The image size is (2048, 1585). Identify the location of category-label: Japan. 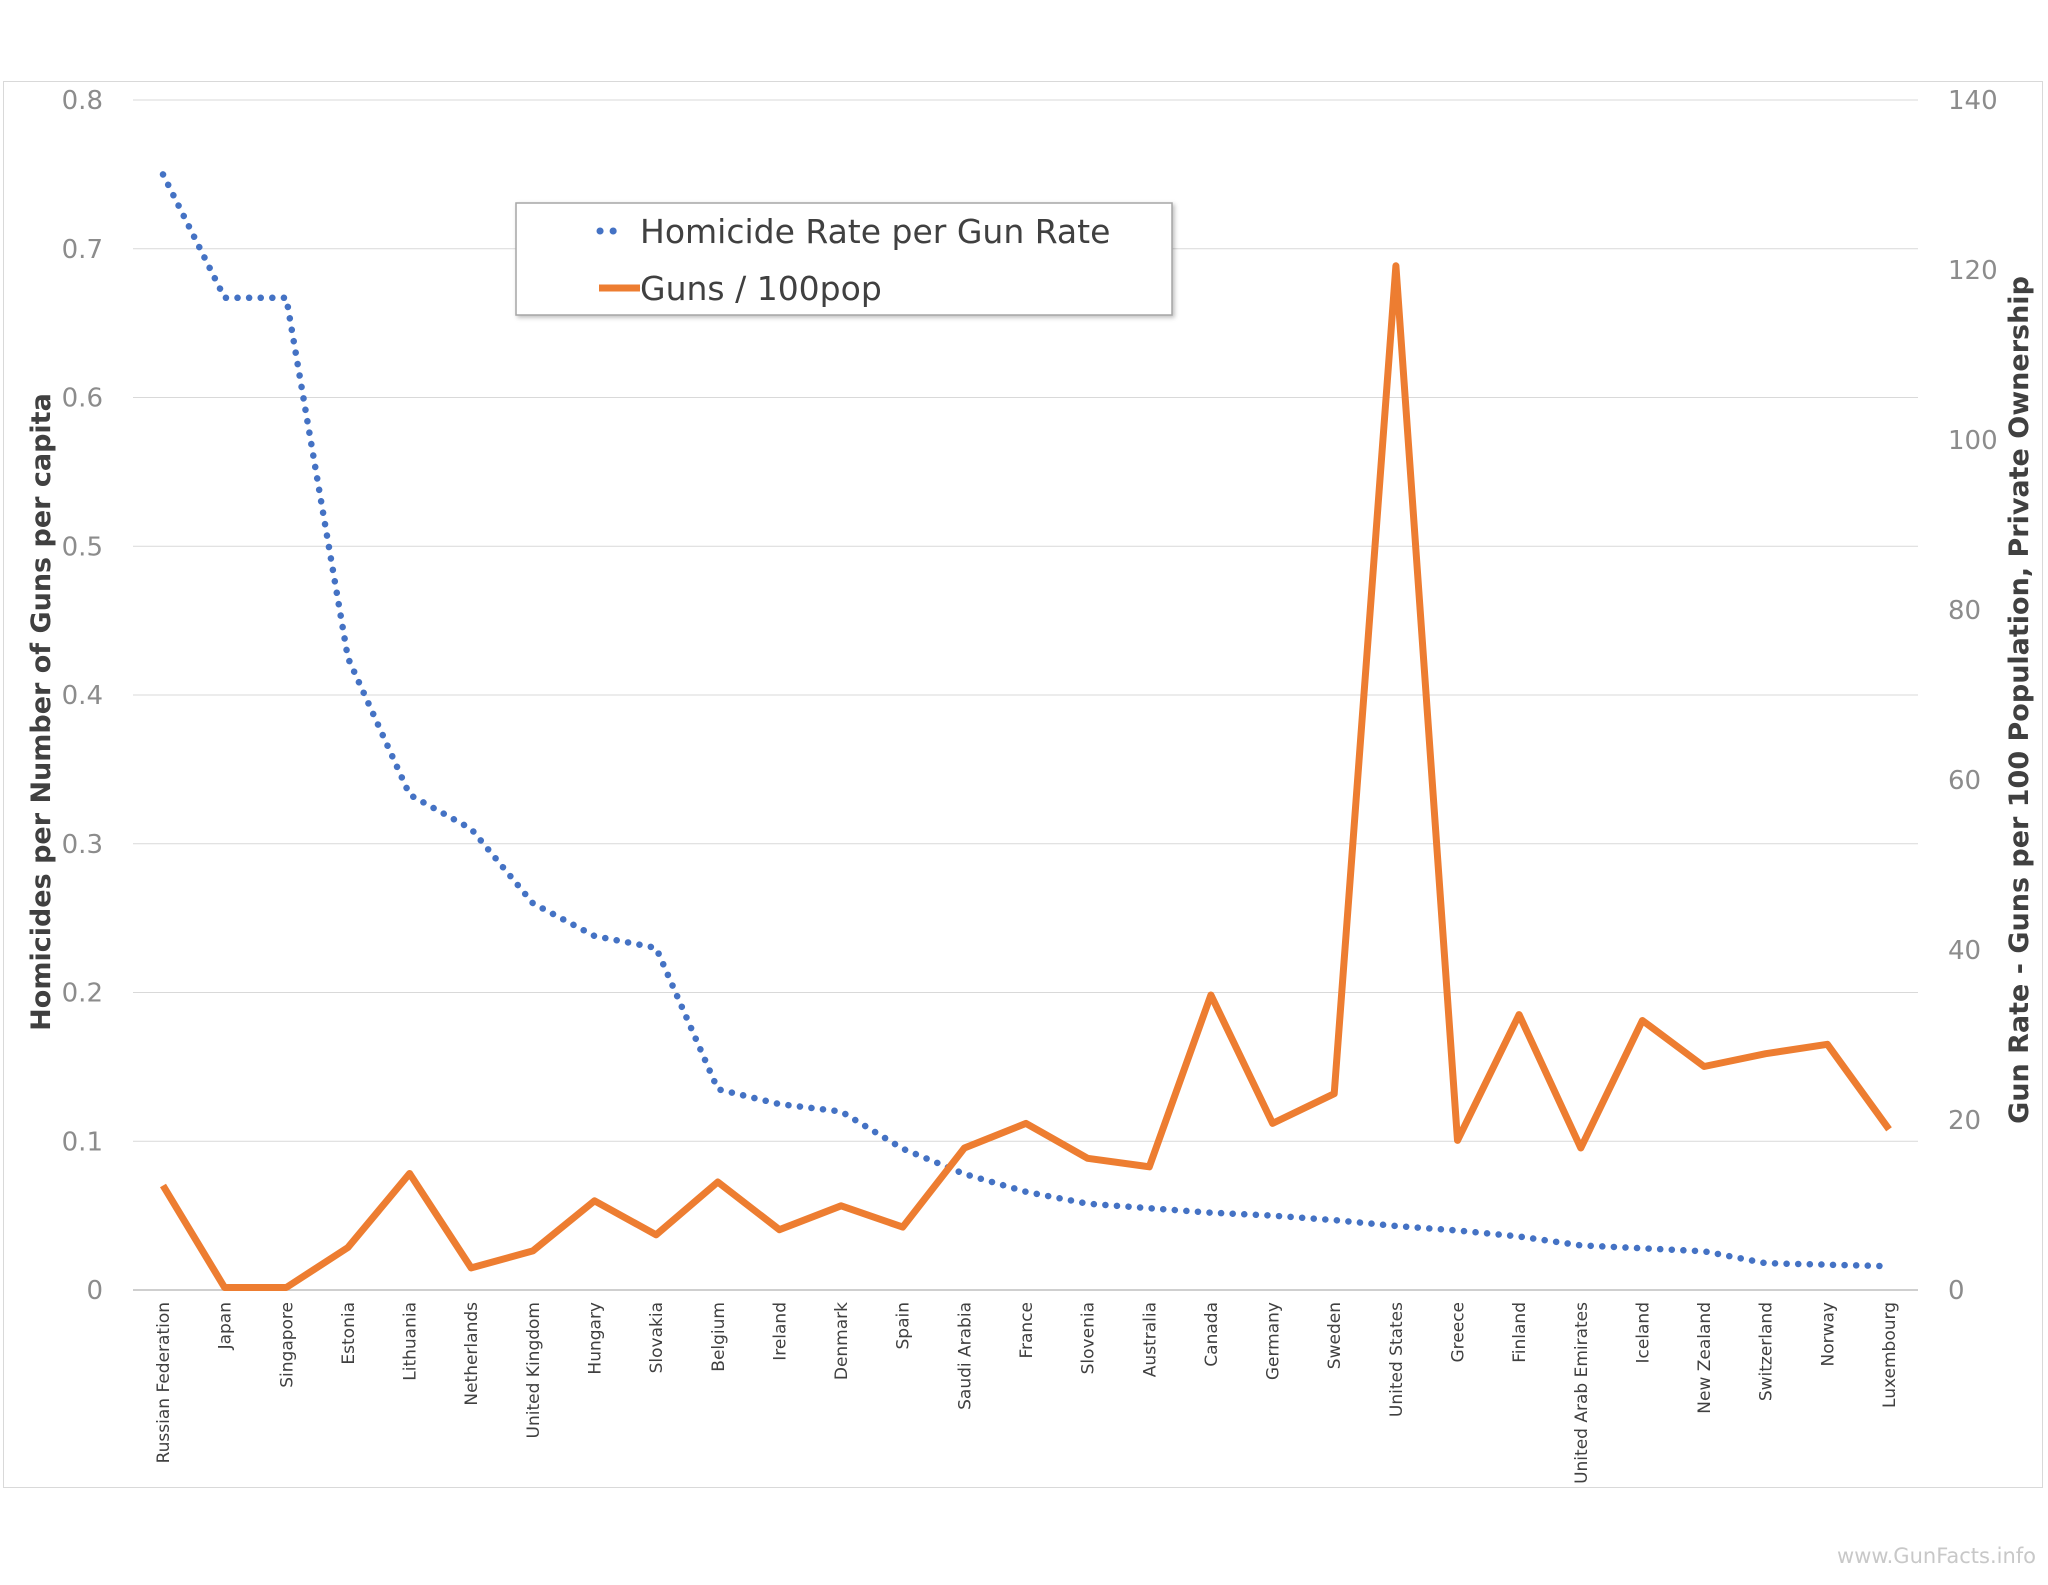
(226, 1326).